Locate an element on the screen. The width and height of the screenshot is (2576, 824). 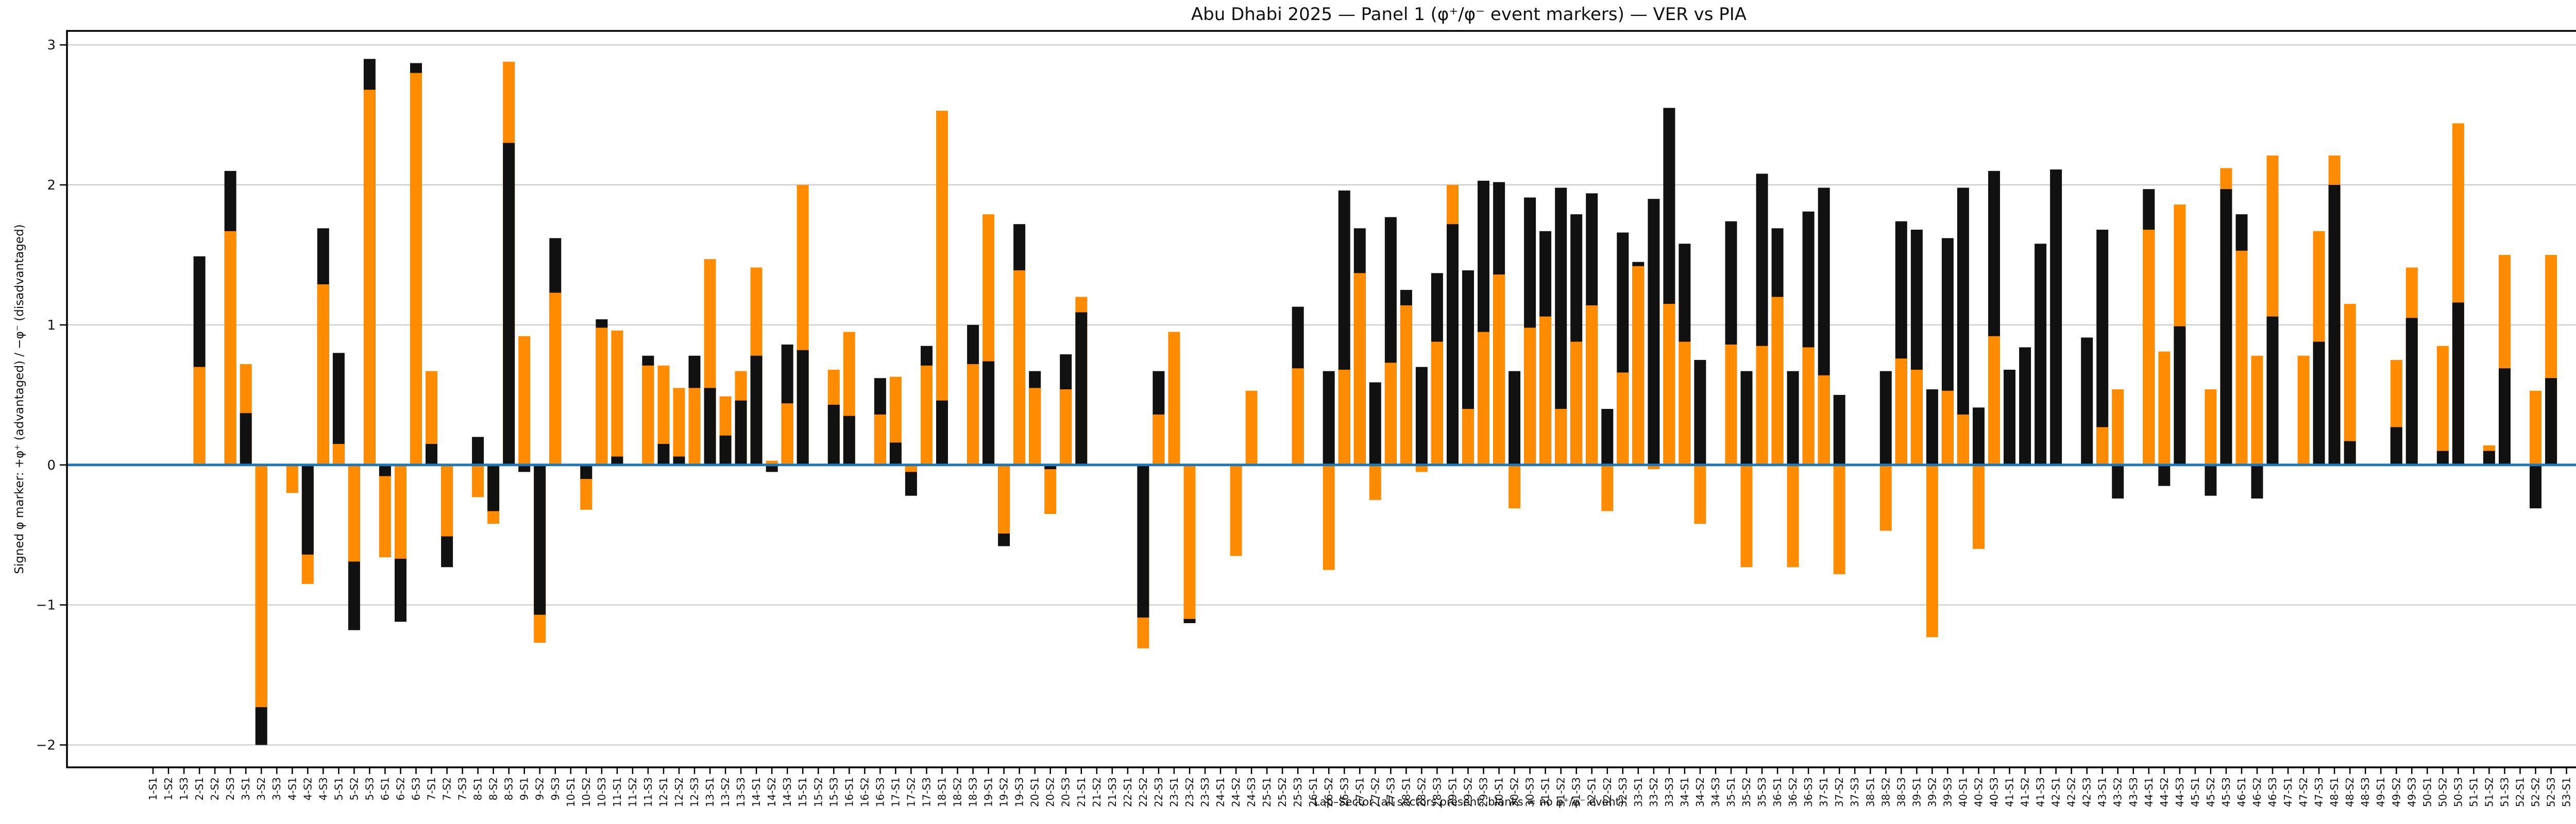
bar-3-S2-VER is located at coordinates (261, 586).